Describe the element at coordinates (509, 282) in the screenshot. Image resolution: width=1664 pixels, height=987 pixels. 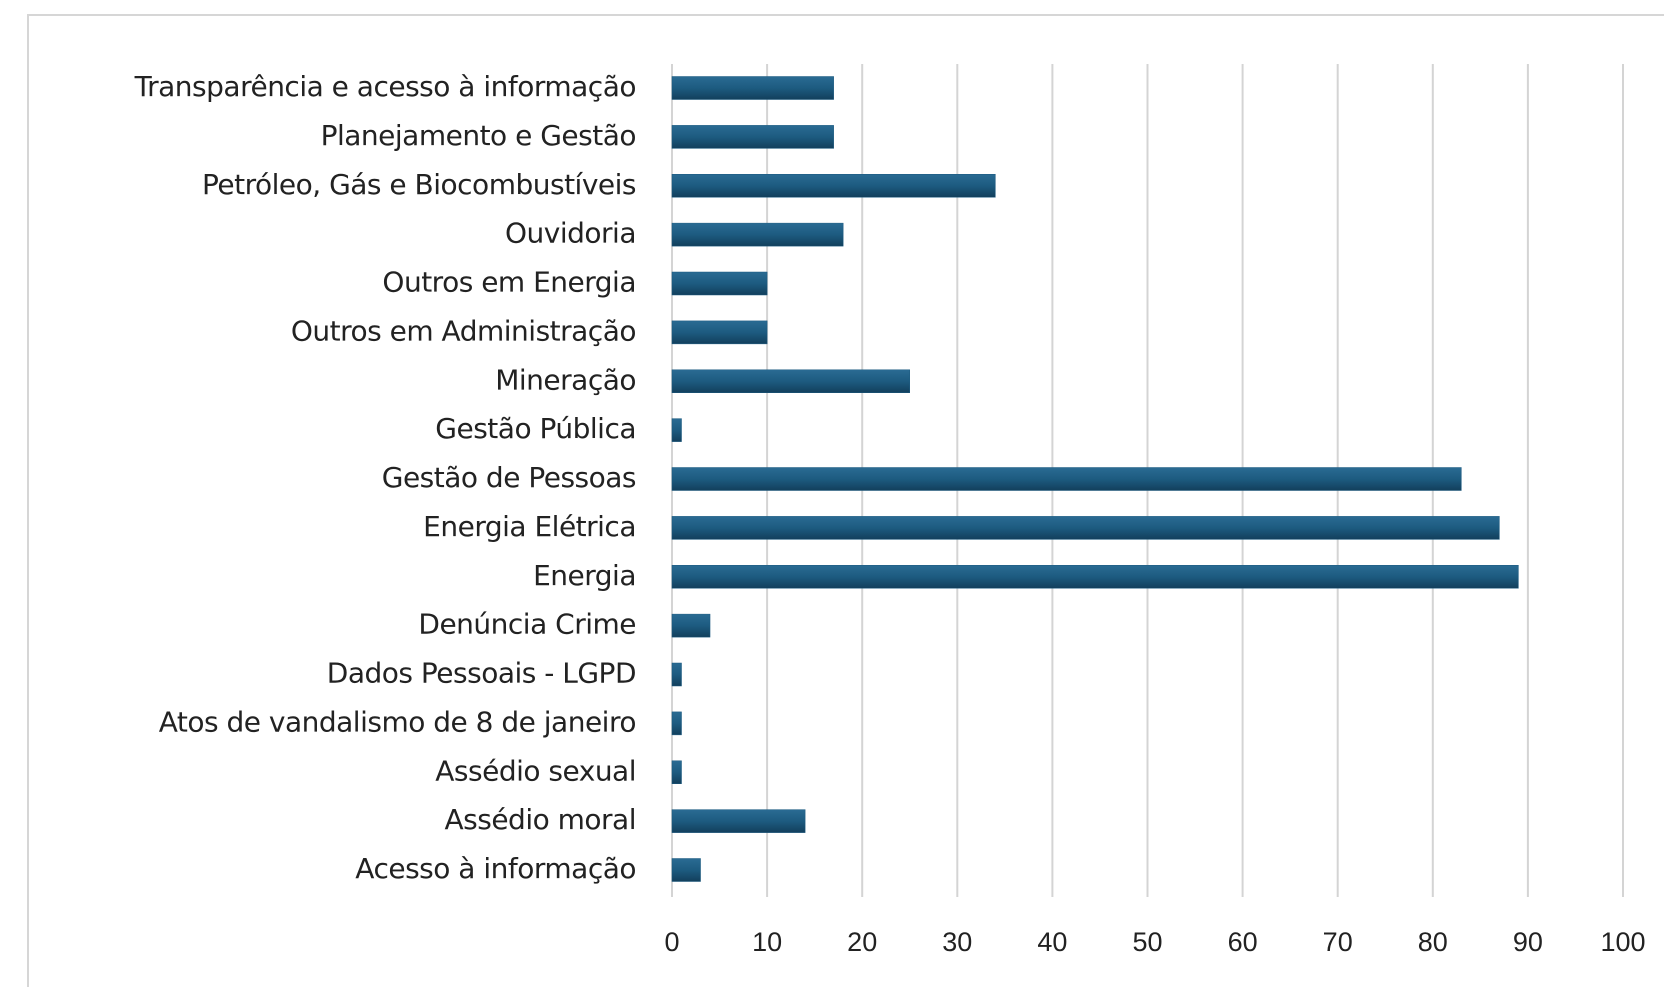
I see `y-tick-label: Outros em Energia` at that location.